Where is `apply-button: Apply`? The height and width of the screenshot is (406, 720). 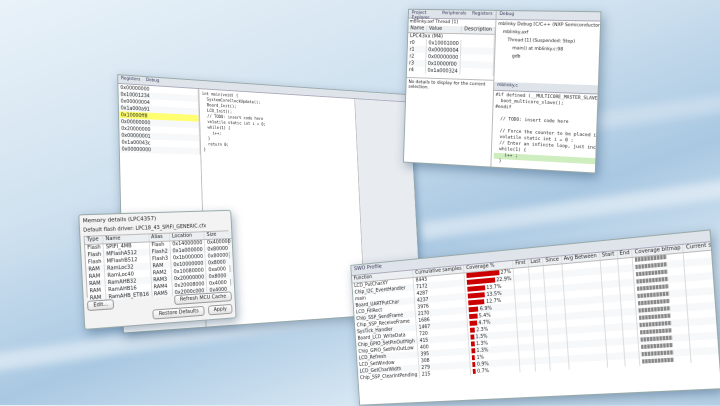 apply-button: Apply is located at coordinates (220, 309).